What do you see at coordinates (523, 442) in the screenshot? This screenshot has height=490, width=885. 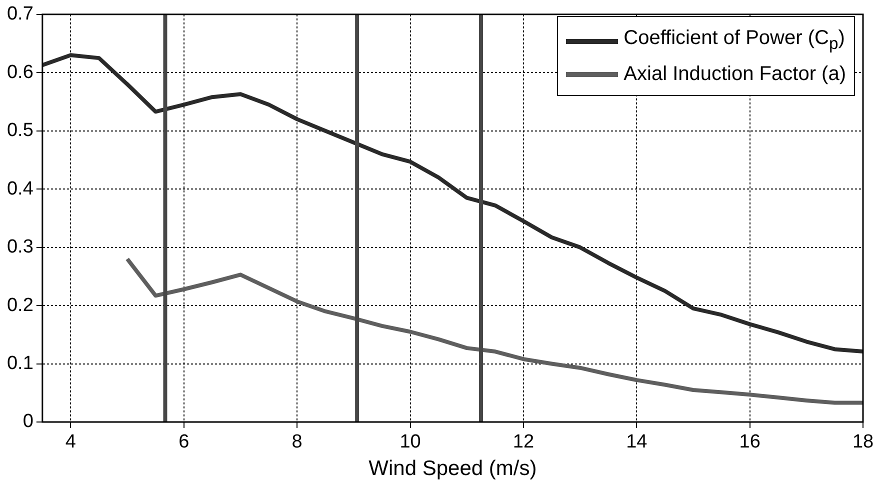 I see `x-tick-label: 12` at bounding box center [523, 442].